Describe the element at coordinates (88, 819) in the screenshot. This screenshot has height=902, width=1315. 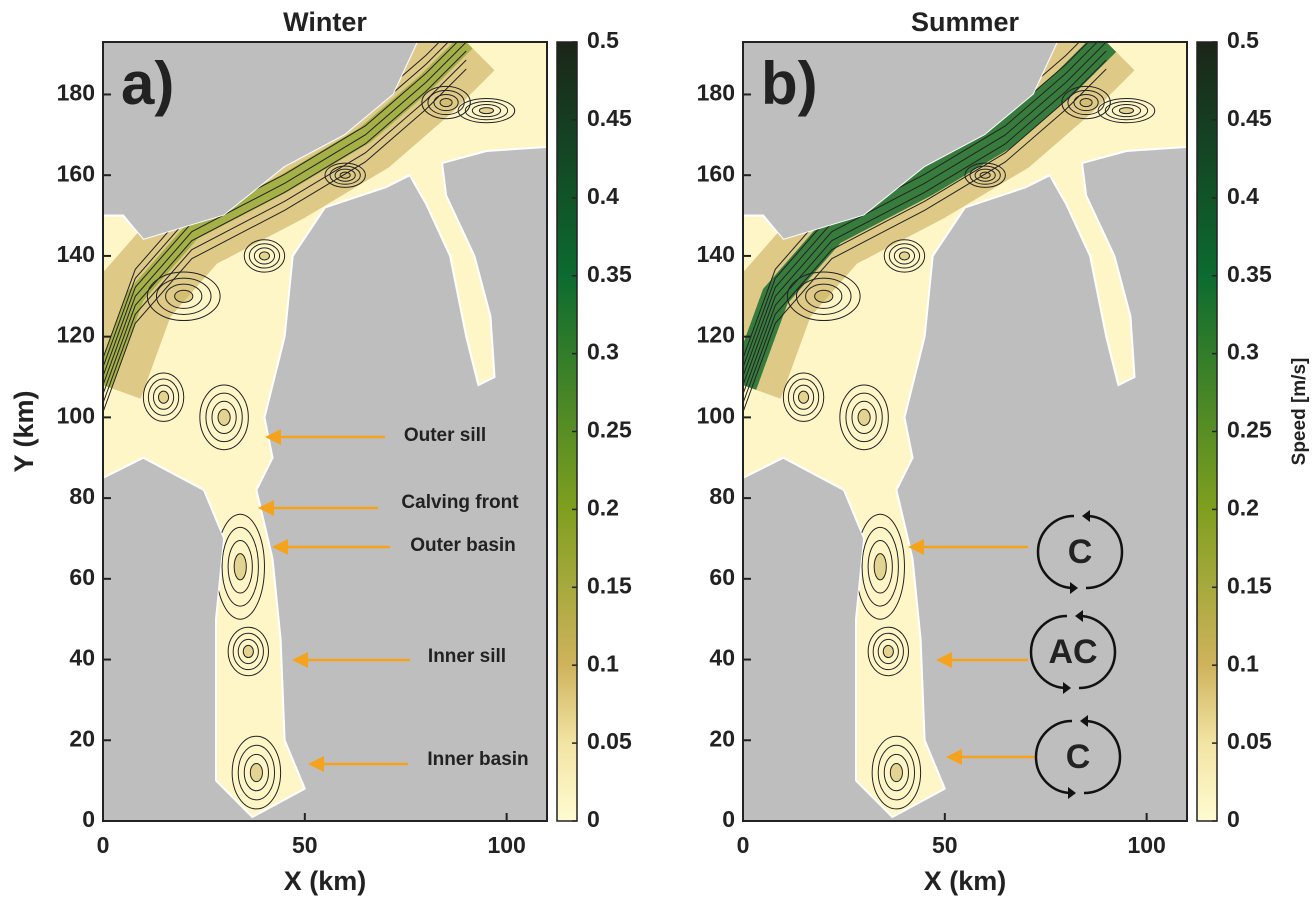
I see `y-tick-label: 0` at that location.